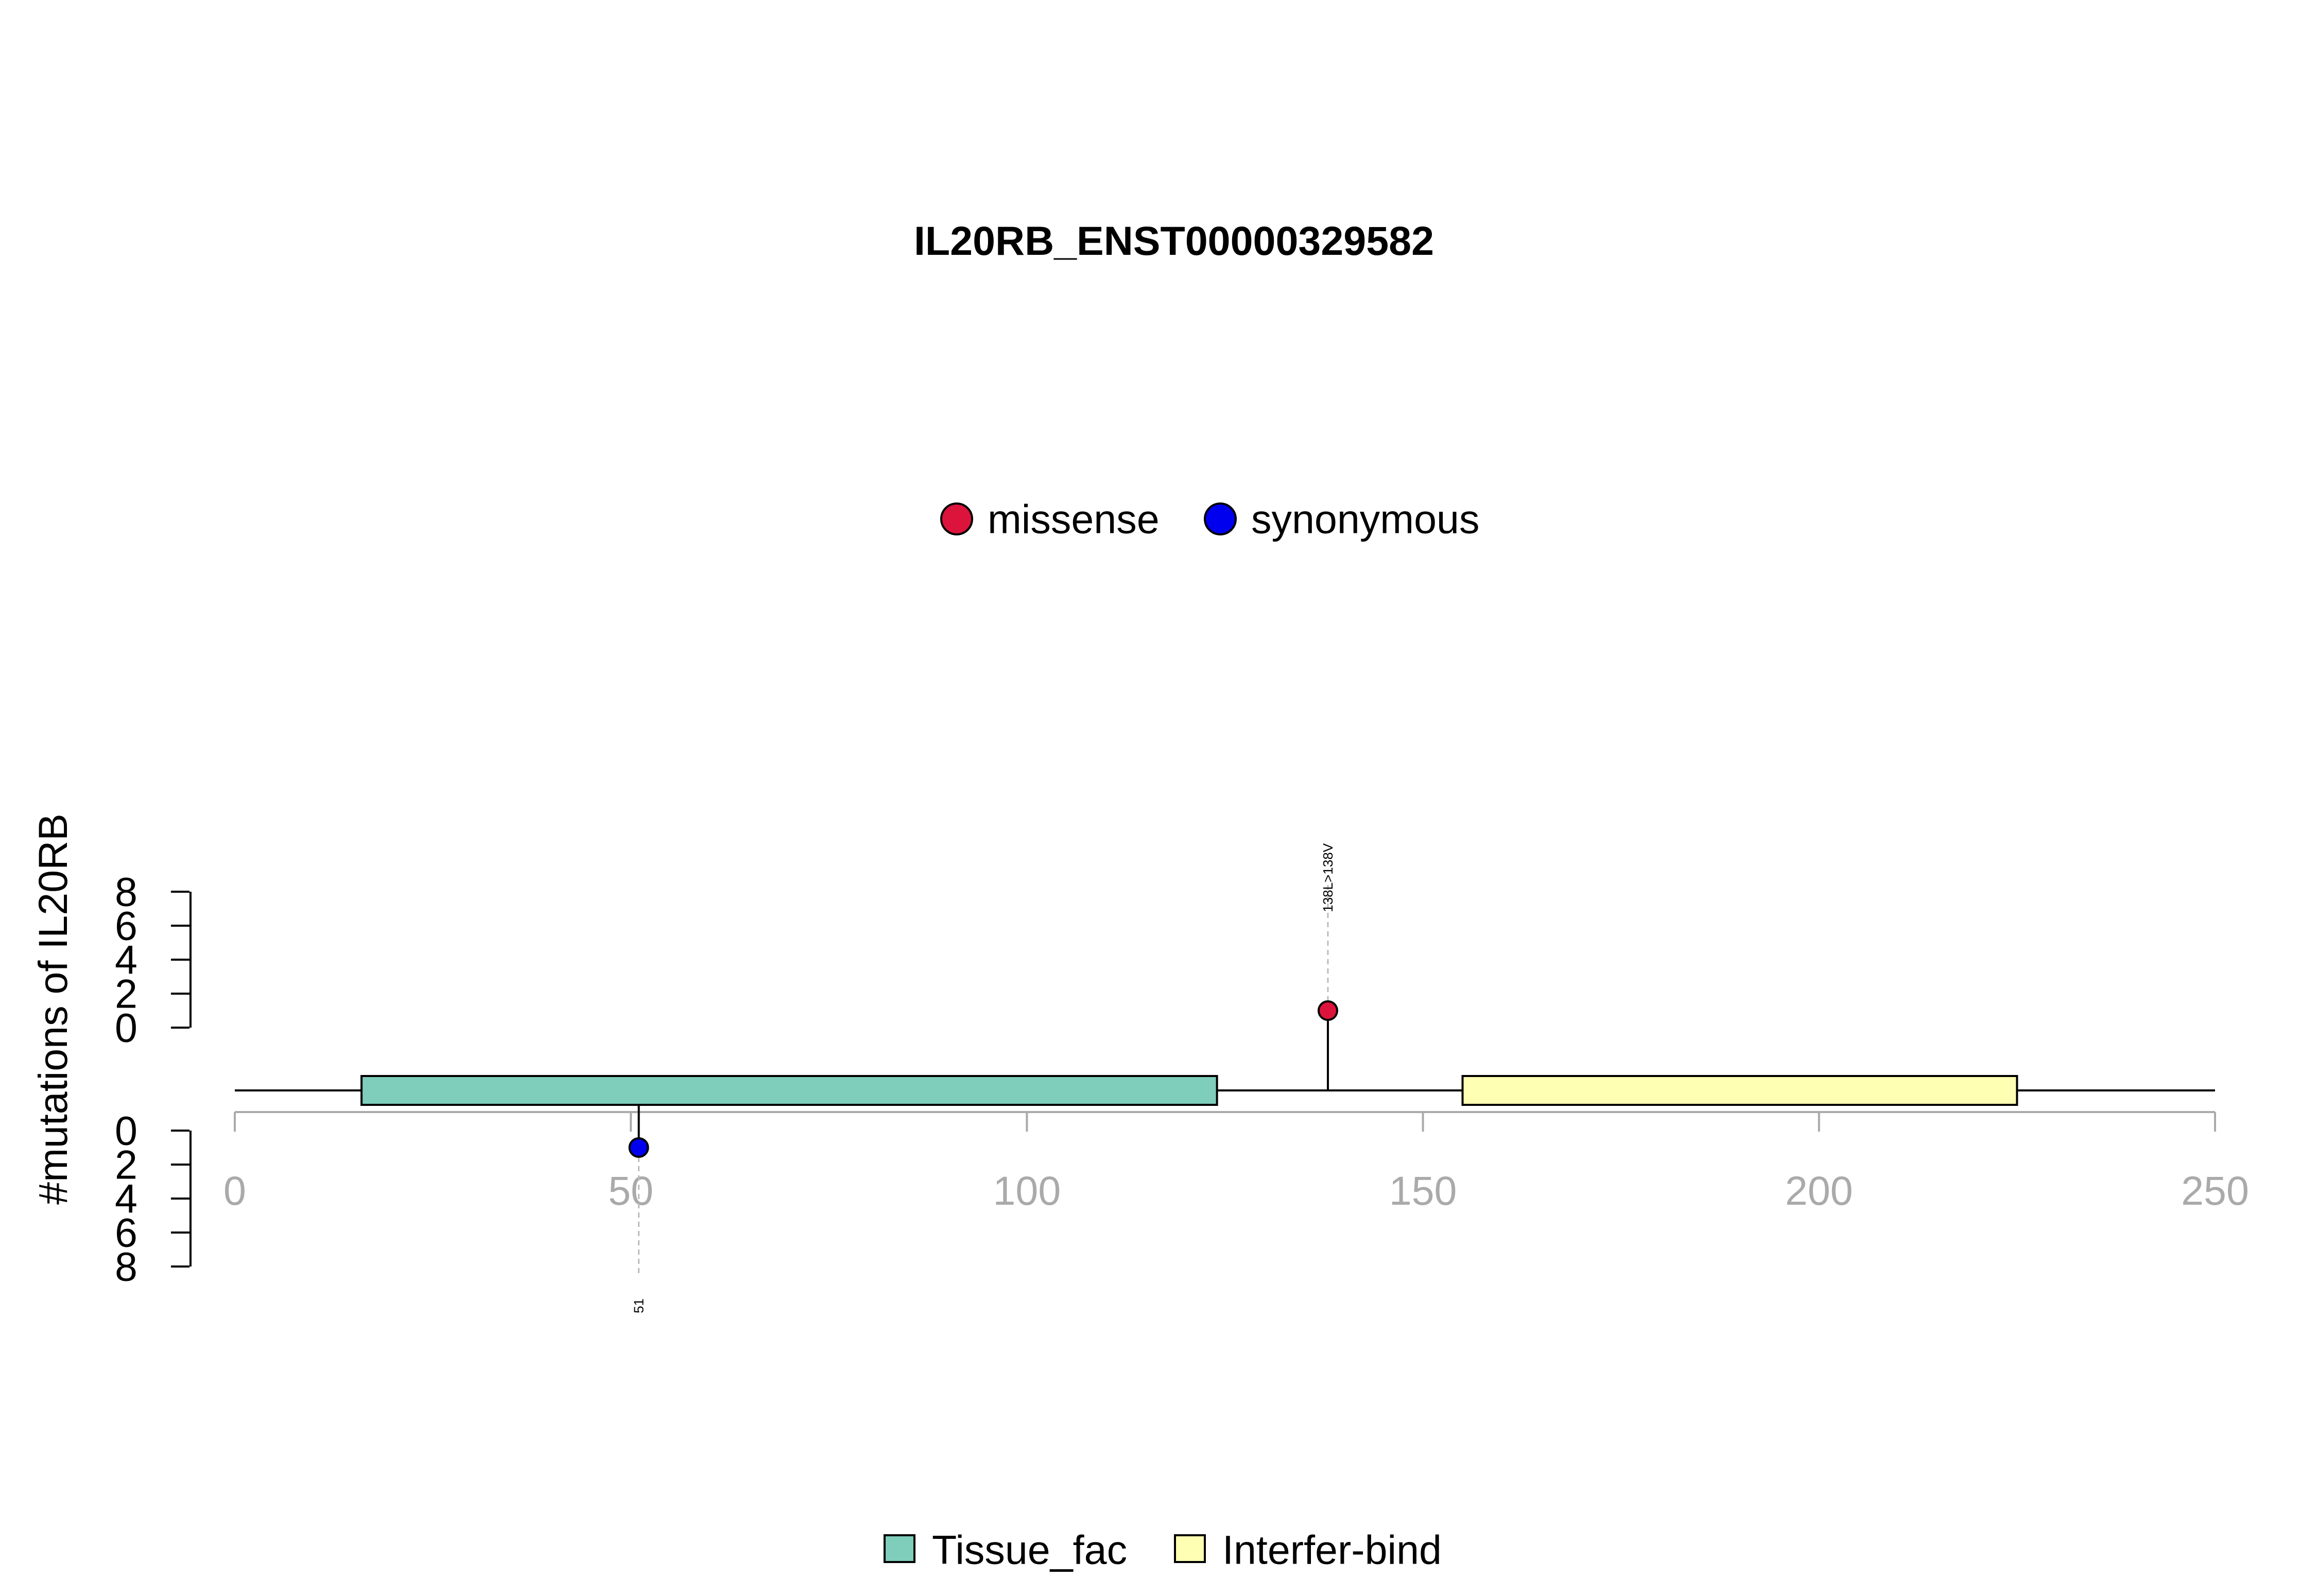 This screenshot has height=1596, width=2317. What do you see at coordinates (53, 1009) in the screenshot?
I see `y-axis-label: #mutations of IL20RB` at bounding box center [53, 1009].